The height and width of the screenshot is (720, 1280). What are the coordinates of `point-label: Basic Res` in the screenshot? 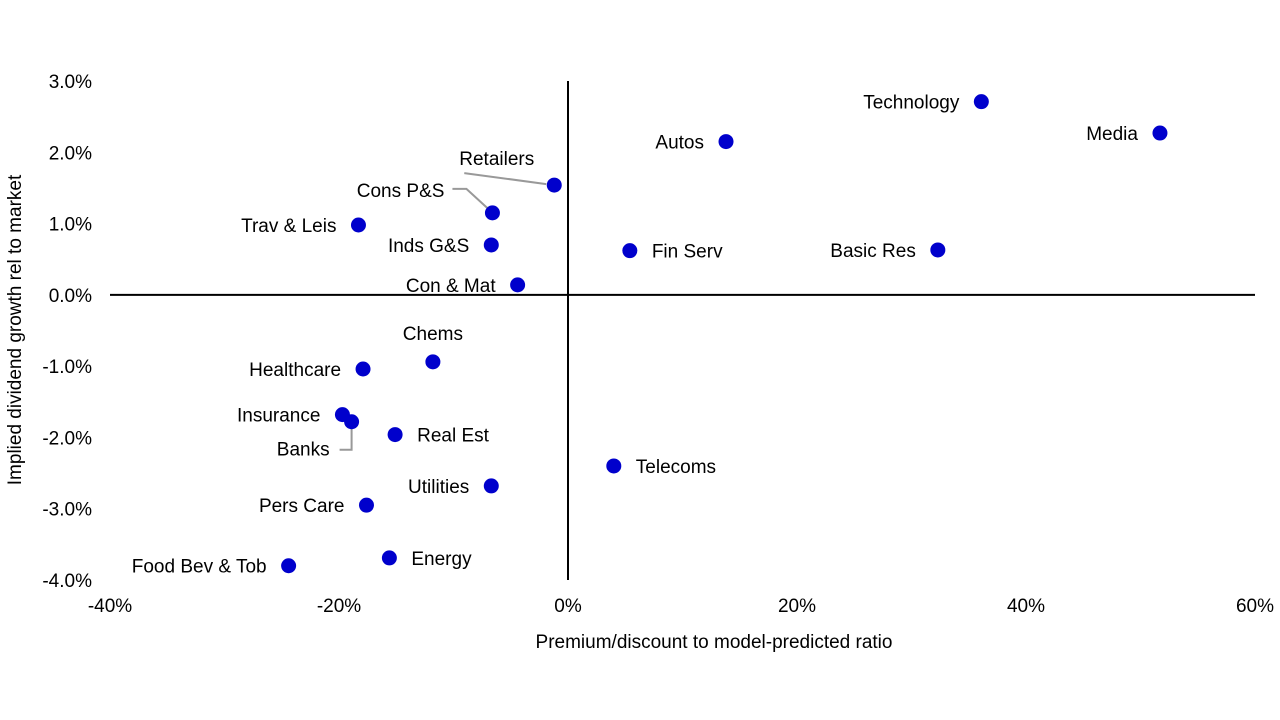 It's located at (873, 251).